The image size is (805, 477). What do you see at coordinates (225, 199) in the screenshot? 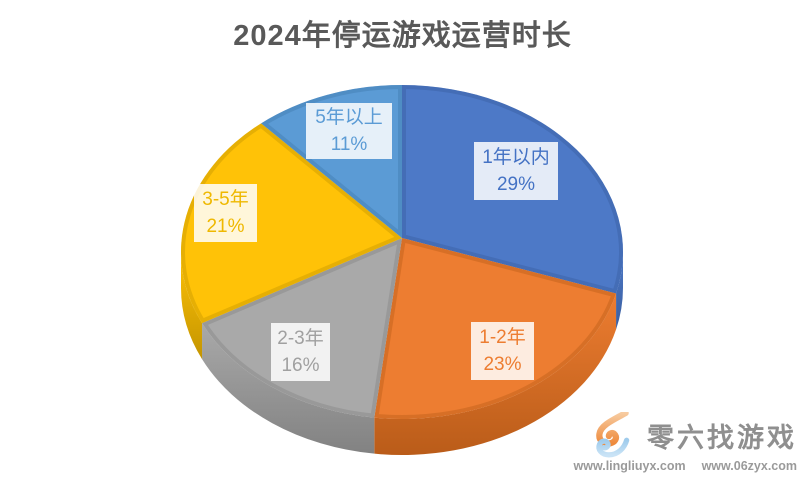
I see `slice-label-text: 3-5年` at bounding box center [225, 199].